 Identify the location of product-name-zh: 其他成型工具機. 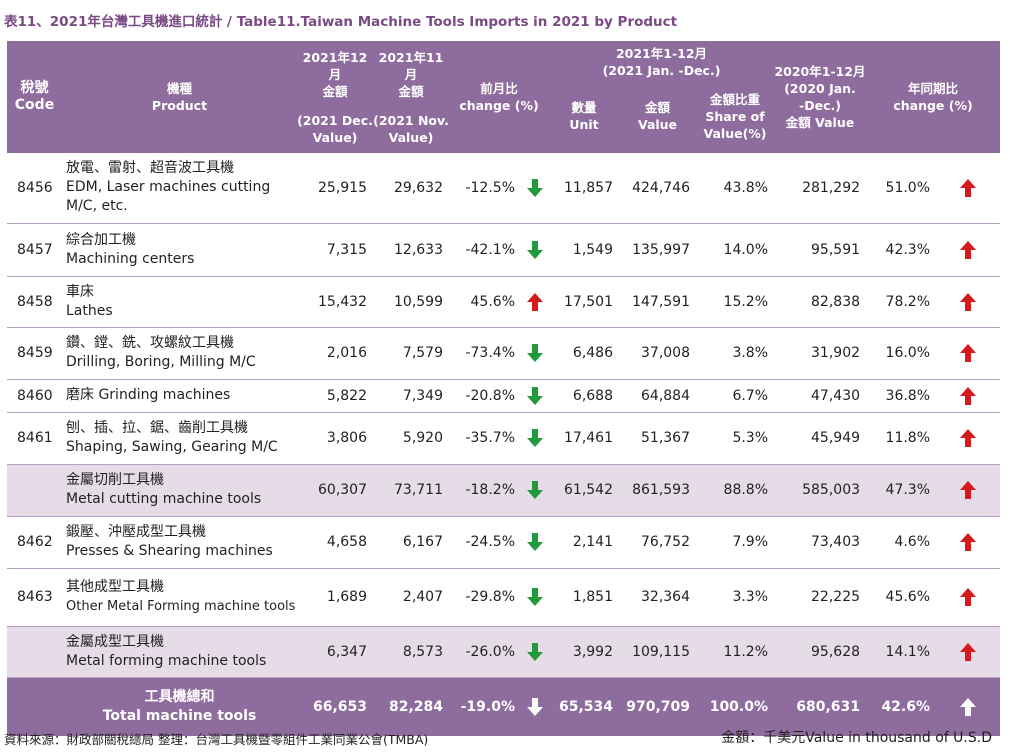
(115, 587).